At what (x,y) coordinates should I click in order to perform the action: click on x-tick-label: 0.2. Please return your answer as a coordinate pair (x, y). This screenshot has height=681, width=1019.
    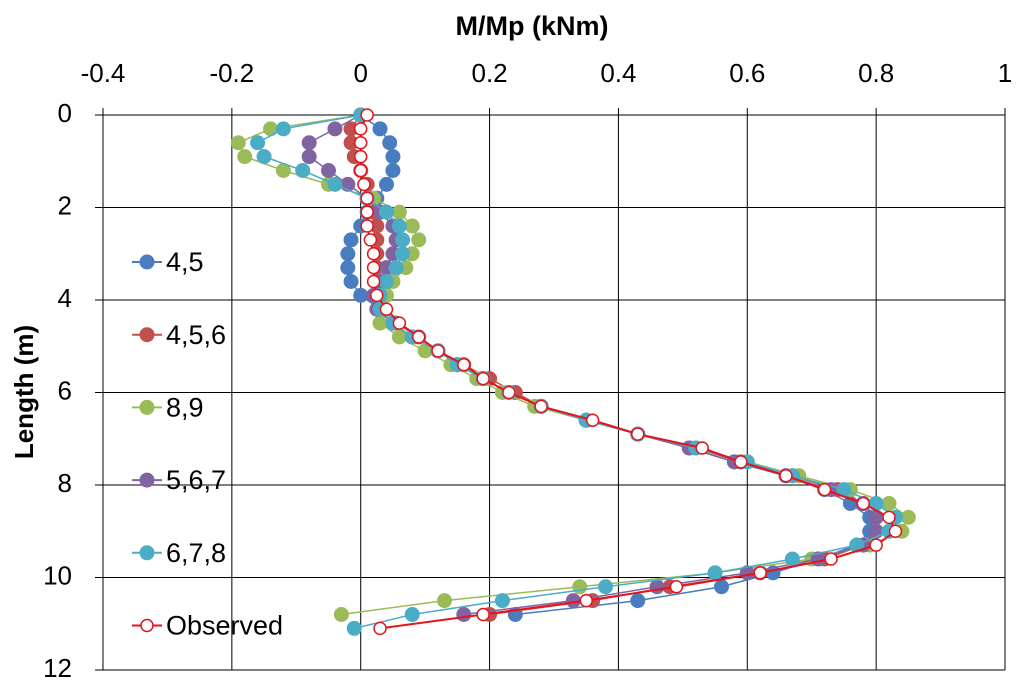
    Looking at the image, I should click on (489, 73).